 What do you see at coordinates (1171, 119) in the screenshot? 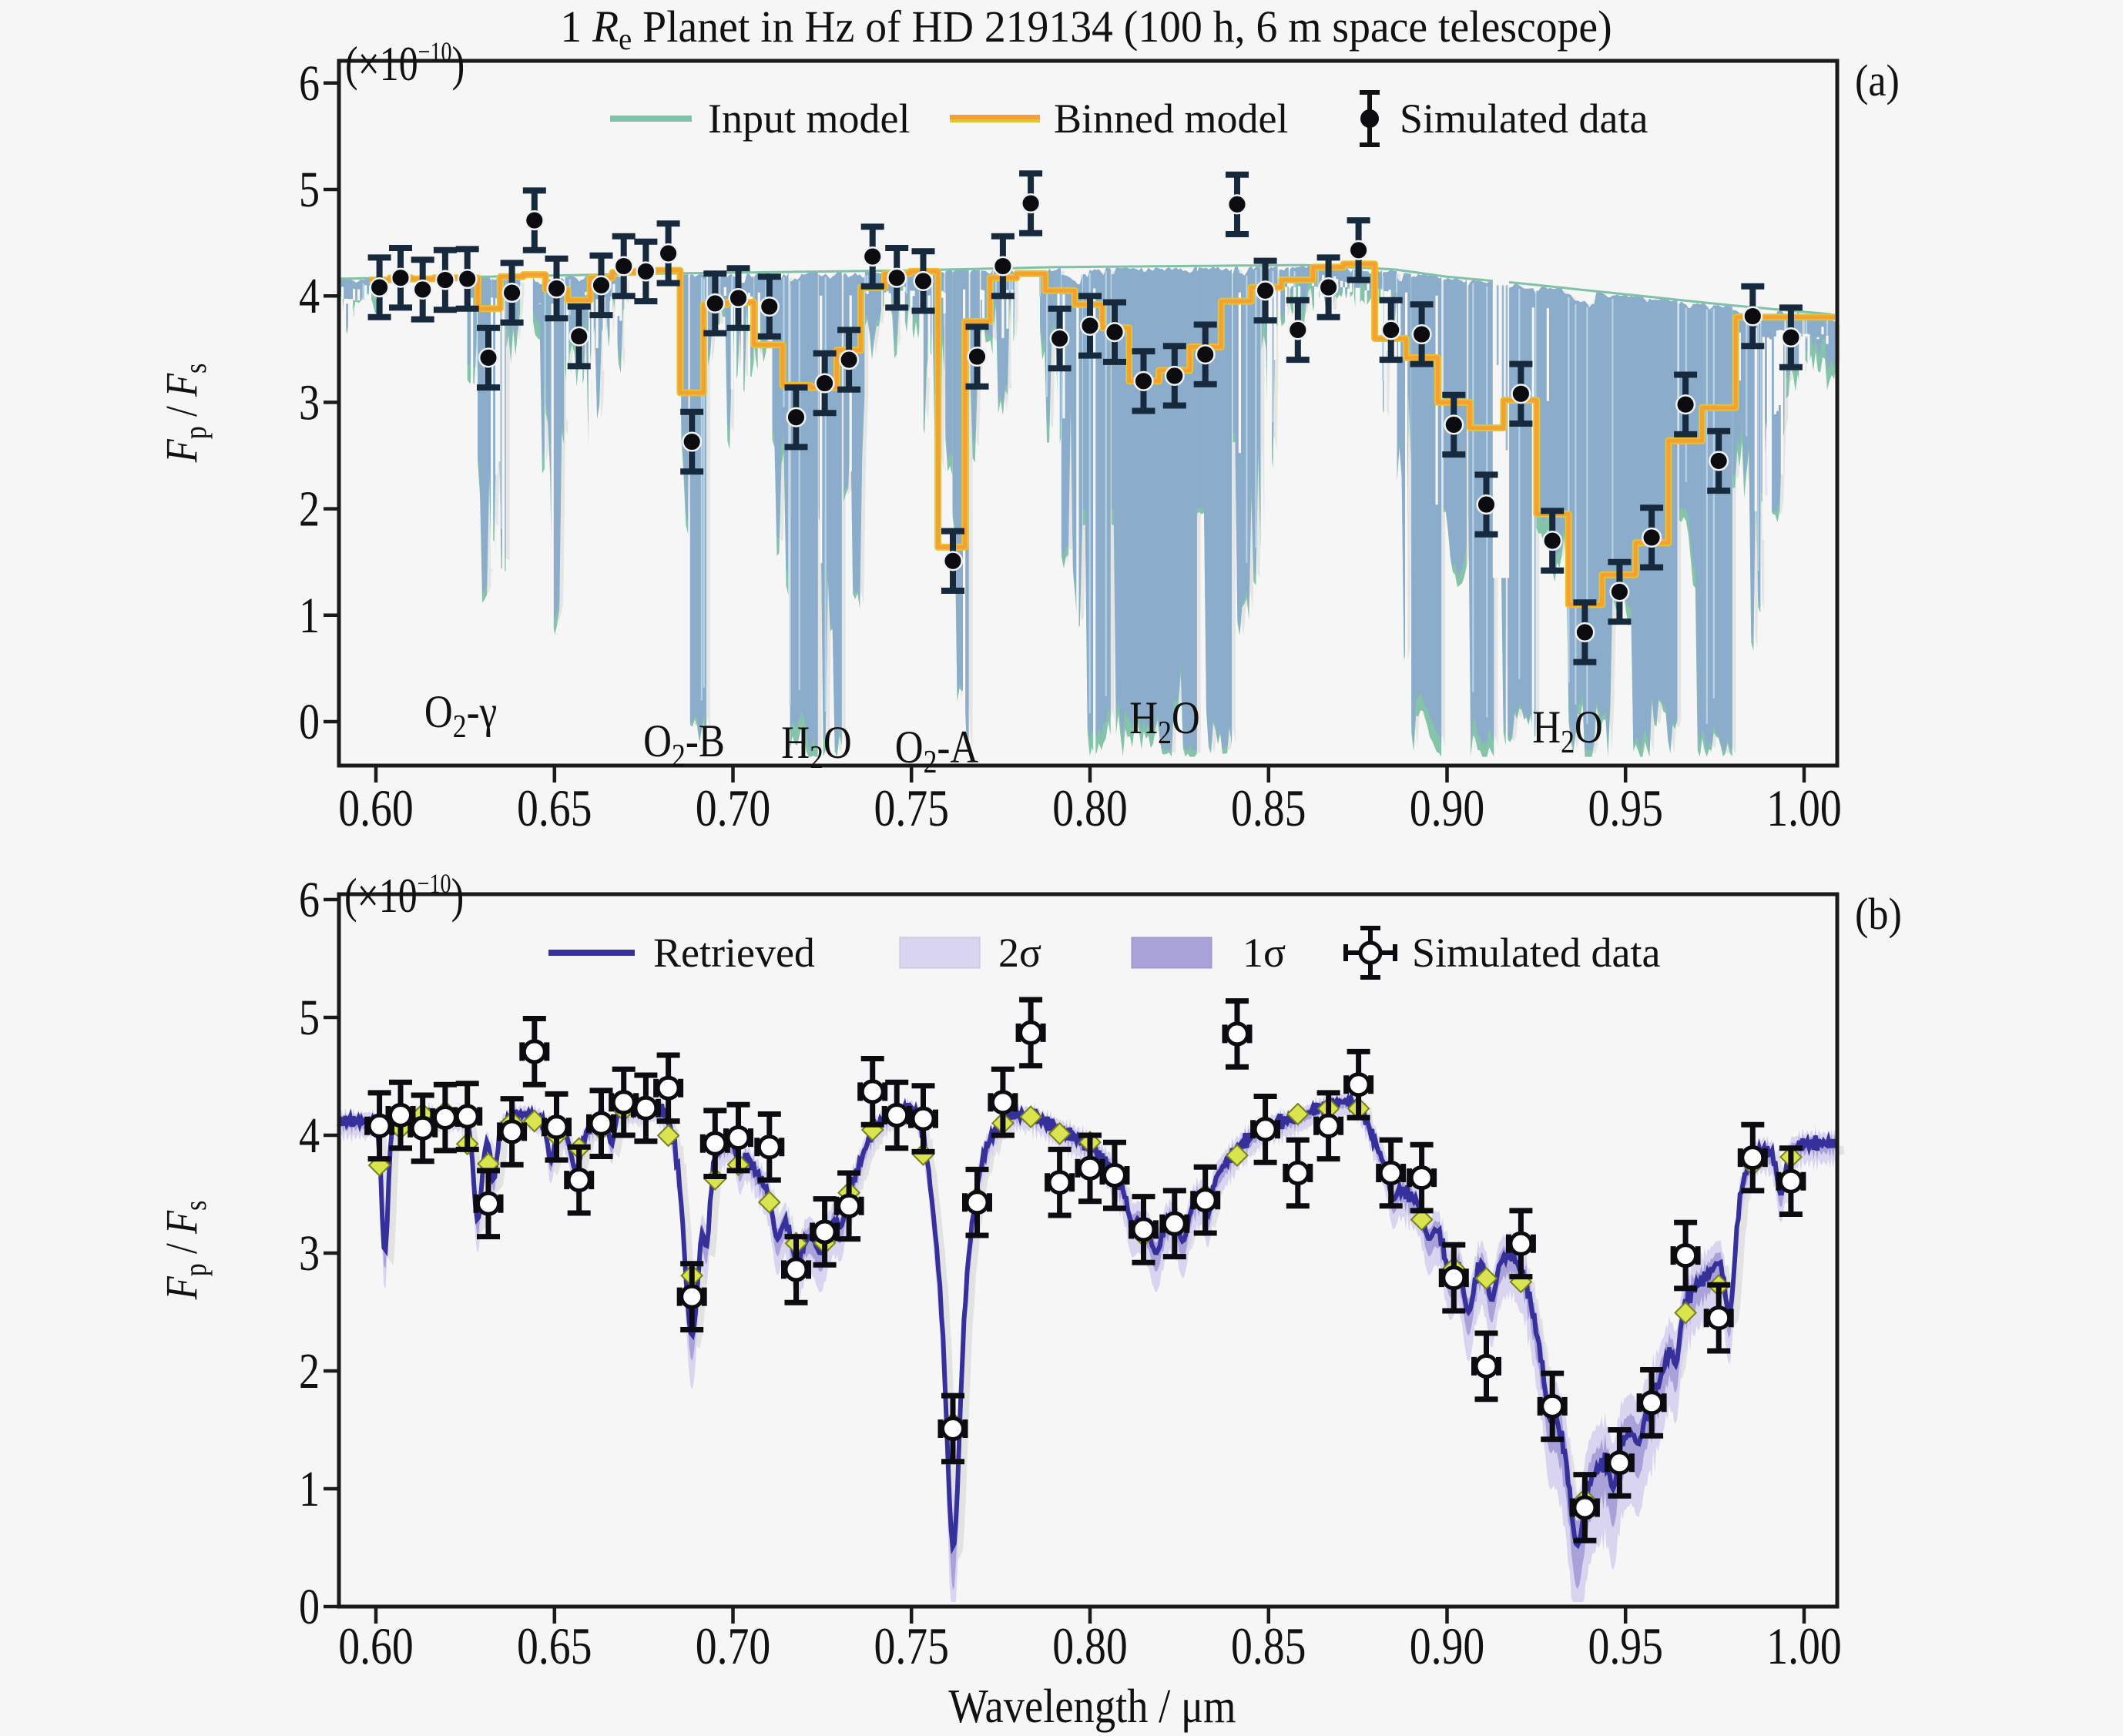
I see `svg-text: Binned model` at bounding box center [1171, 119].